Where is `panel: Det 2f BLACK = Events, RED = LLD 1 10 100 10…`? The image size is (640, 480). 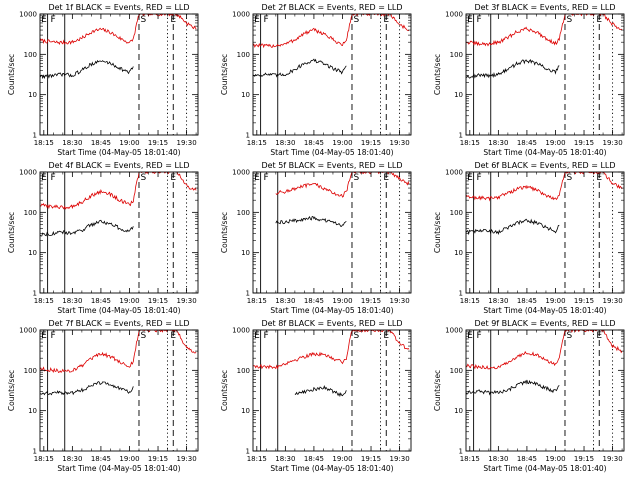 panel: Det 2f BLACK = Events, RED = LLD 1 10 100 10… is located at coordinates (316, 80).